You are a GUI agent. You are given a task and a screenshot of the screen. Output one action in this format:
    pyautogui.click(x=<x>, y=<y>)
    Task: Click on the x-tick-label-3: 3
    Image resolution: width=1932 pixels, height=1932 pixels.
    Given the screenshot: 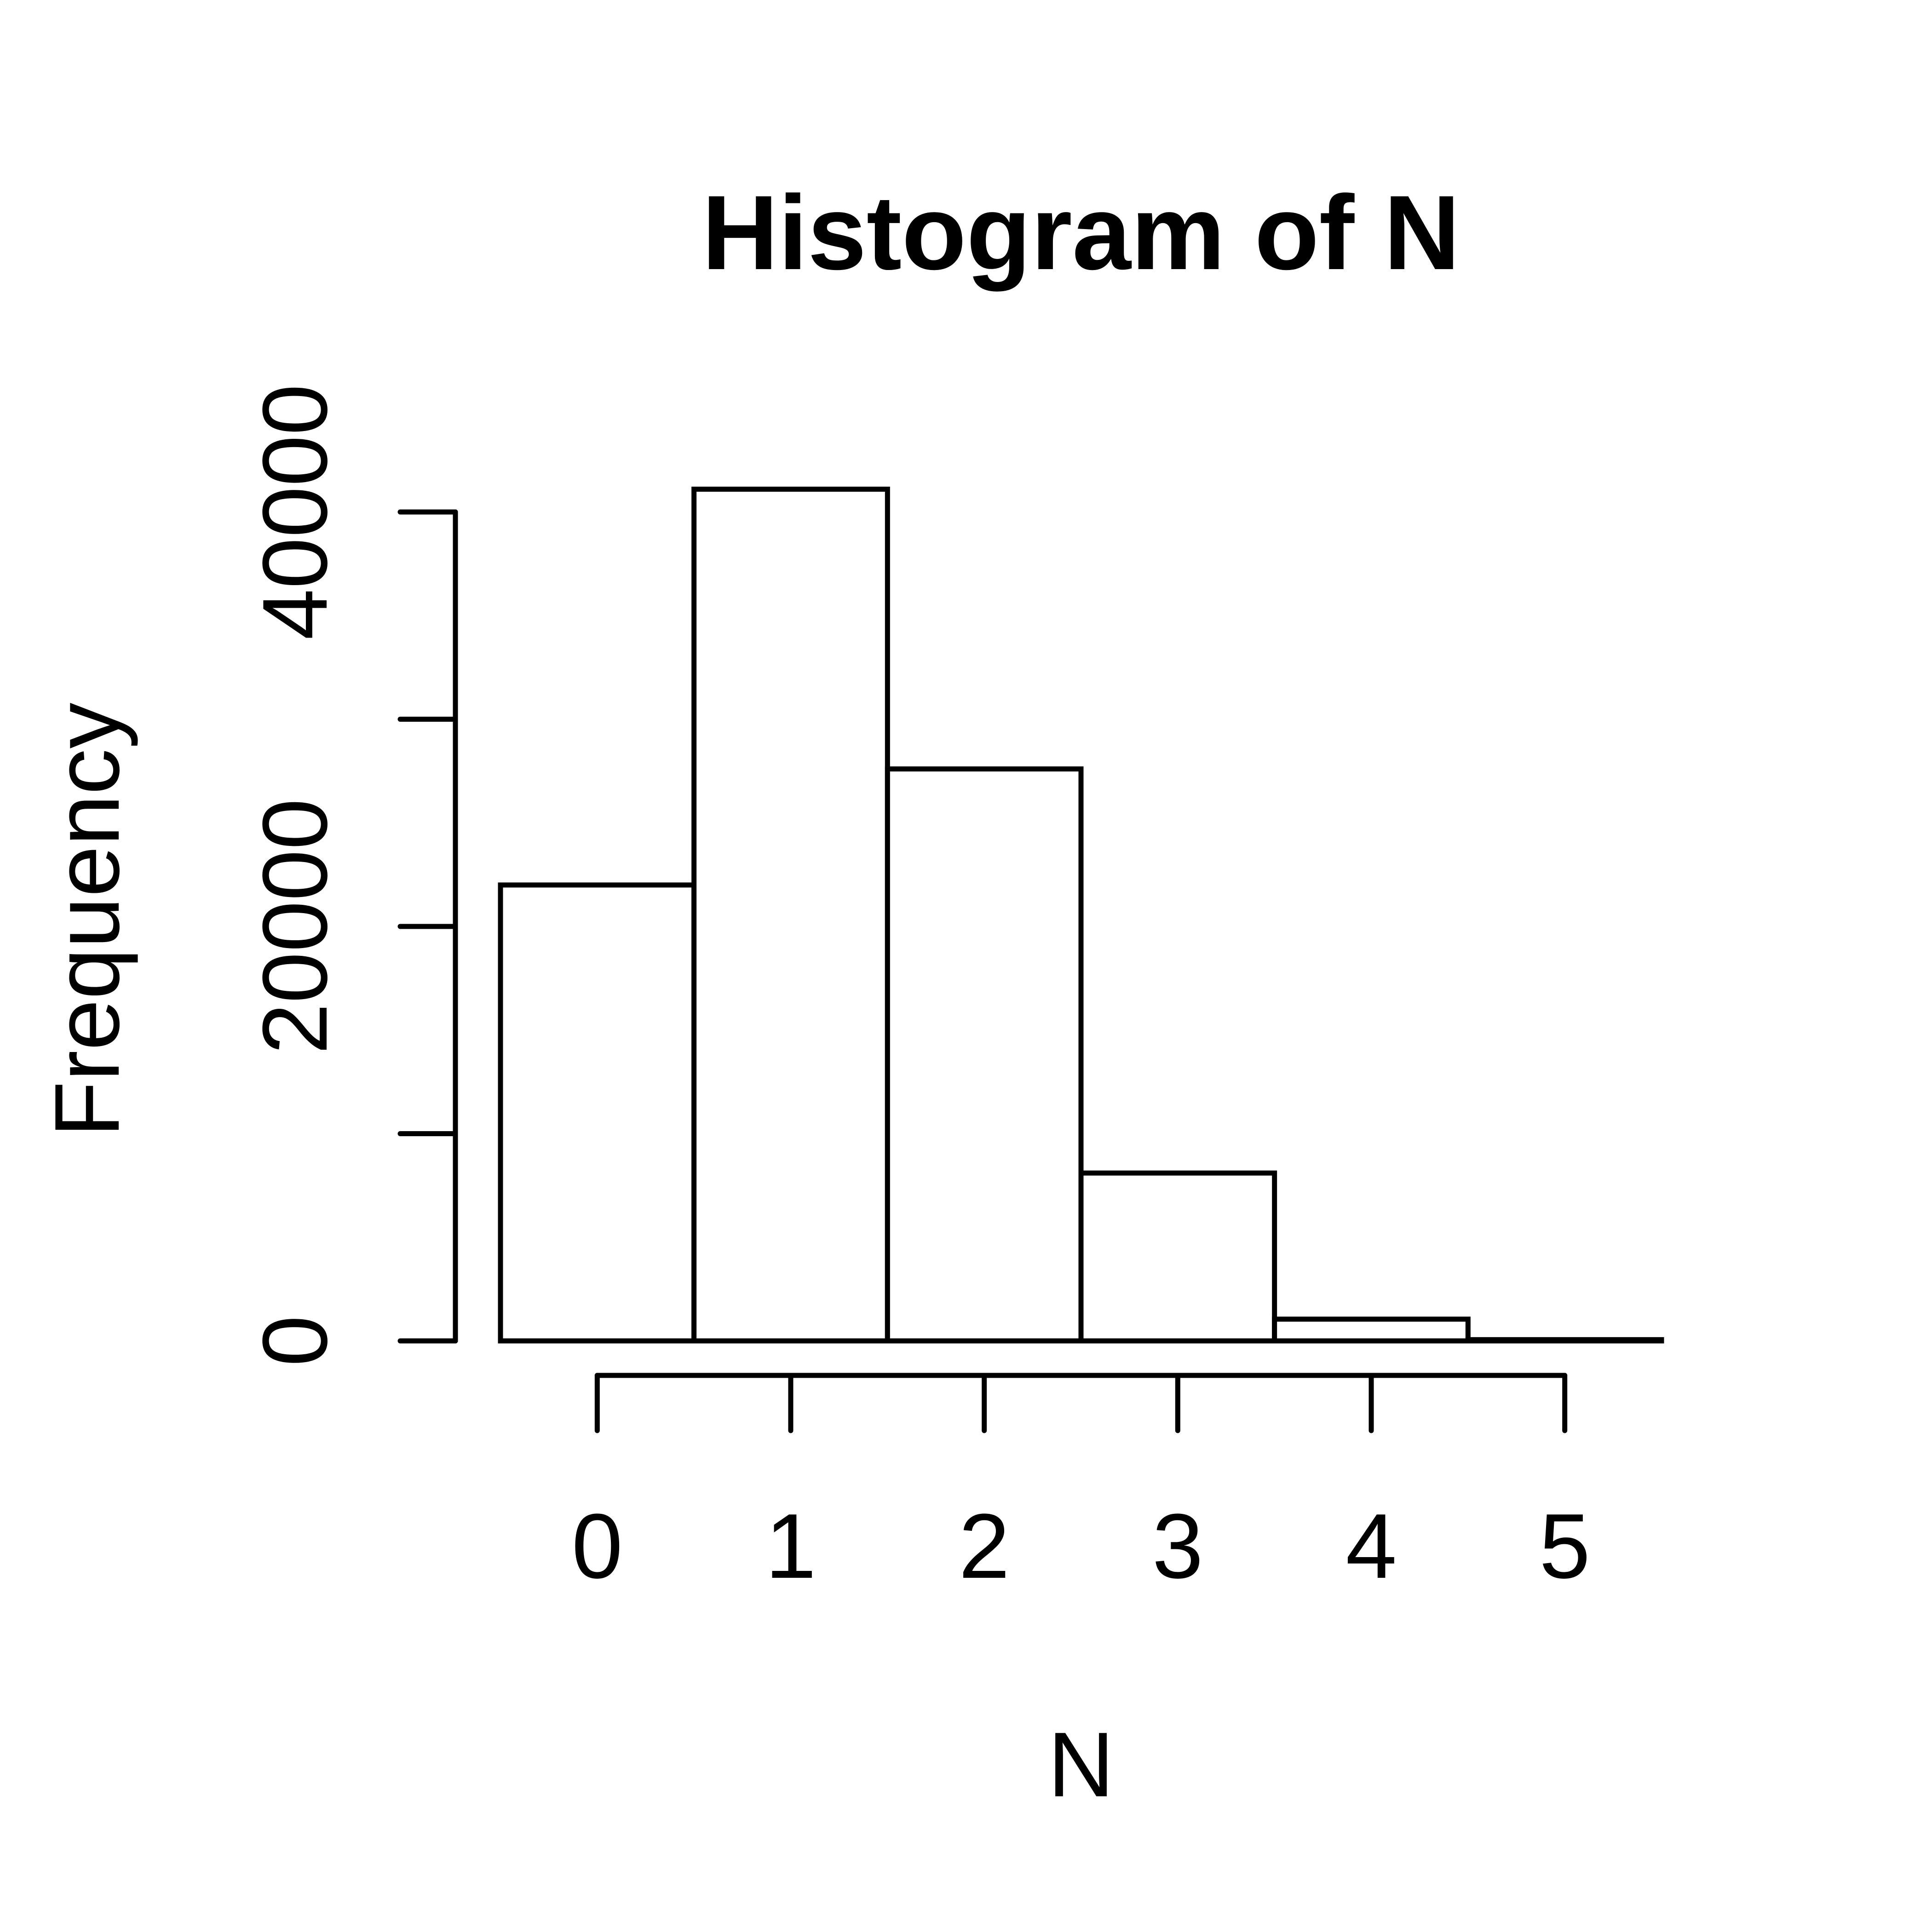 What is the action you would take?
    pyautogui.click(x=1177, y=1546)
    